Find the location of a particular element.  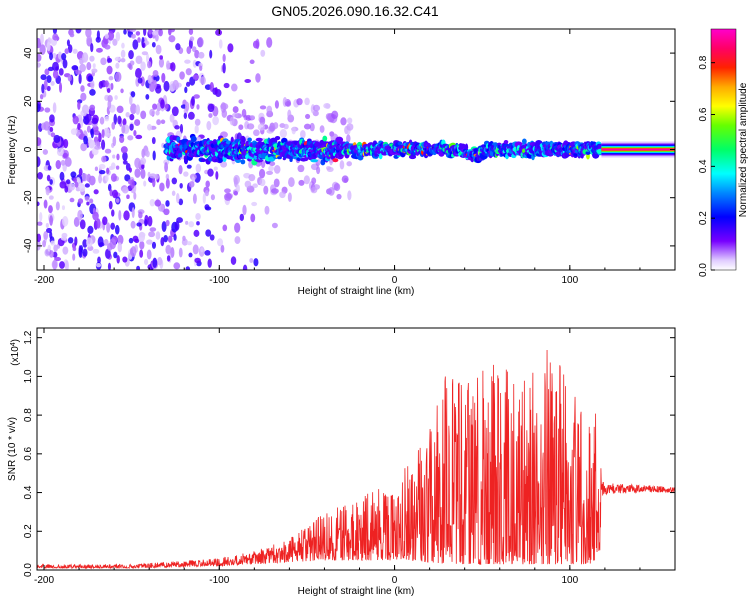

spectrogram-y-tick-label: -40 is located at coordinates (28, 245).